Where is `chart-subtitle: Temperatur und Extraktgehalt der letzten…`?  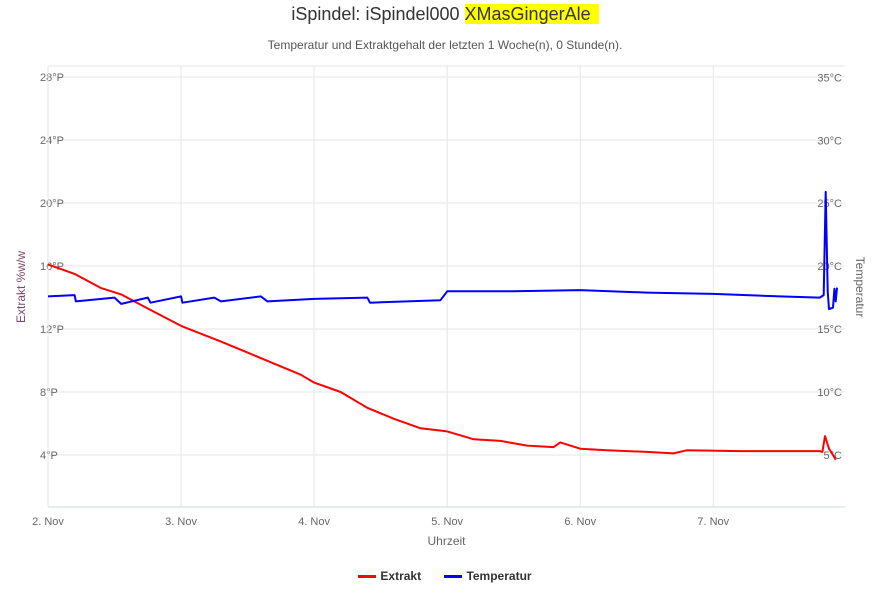 chart-subtitle: Temperatur und Extraktgehalt der letzten… is located at coordinates (445, 45).